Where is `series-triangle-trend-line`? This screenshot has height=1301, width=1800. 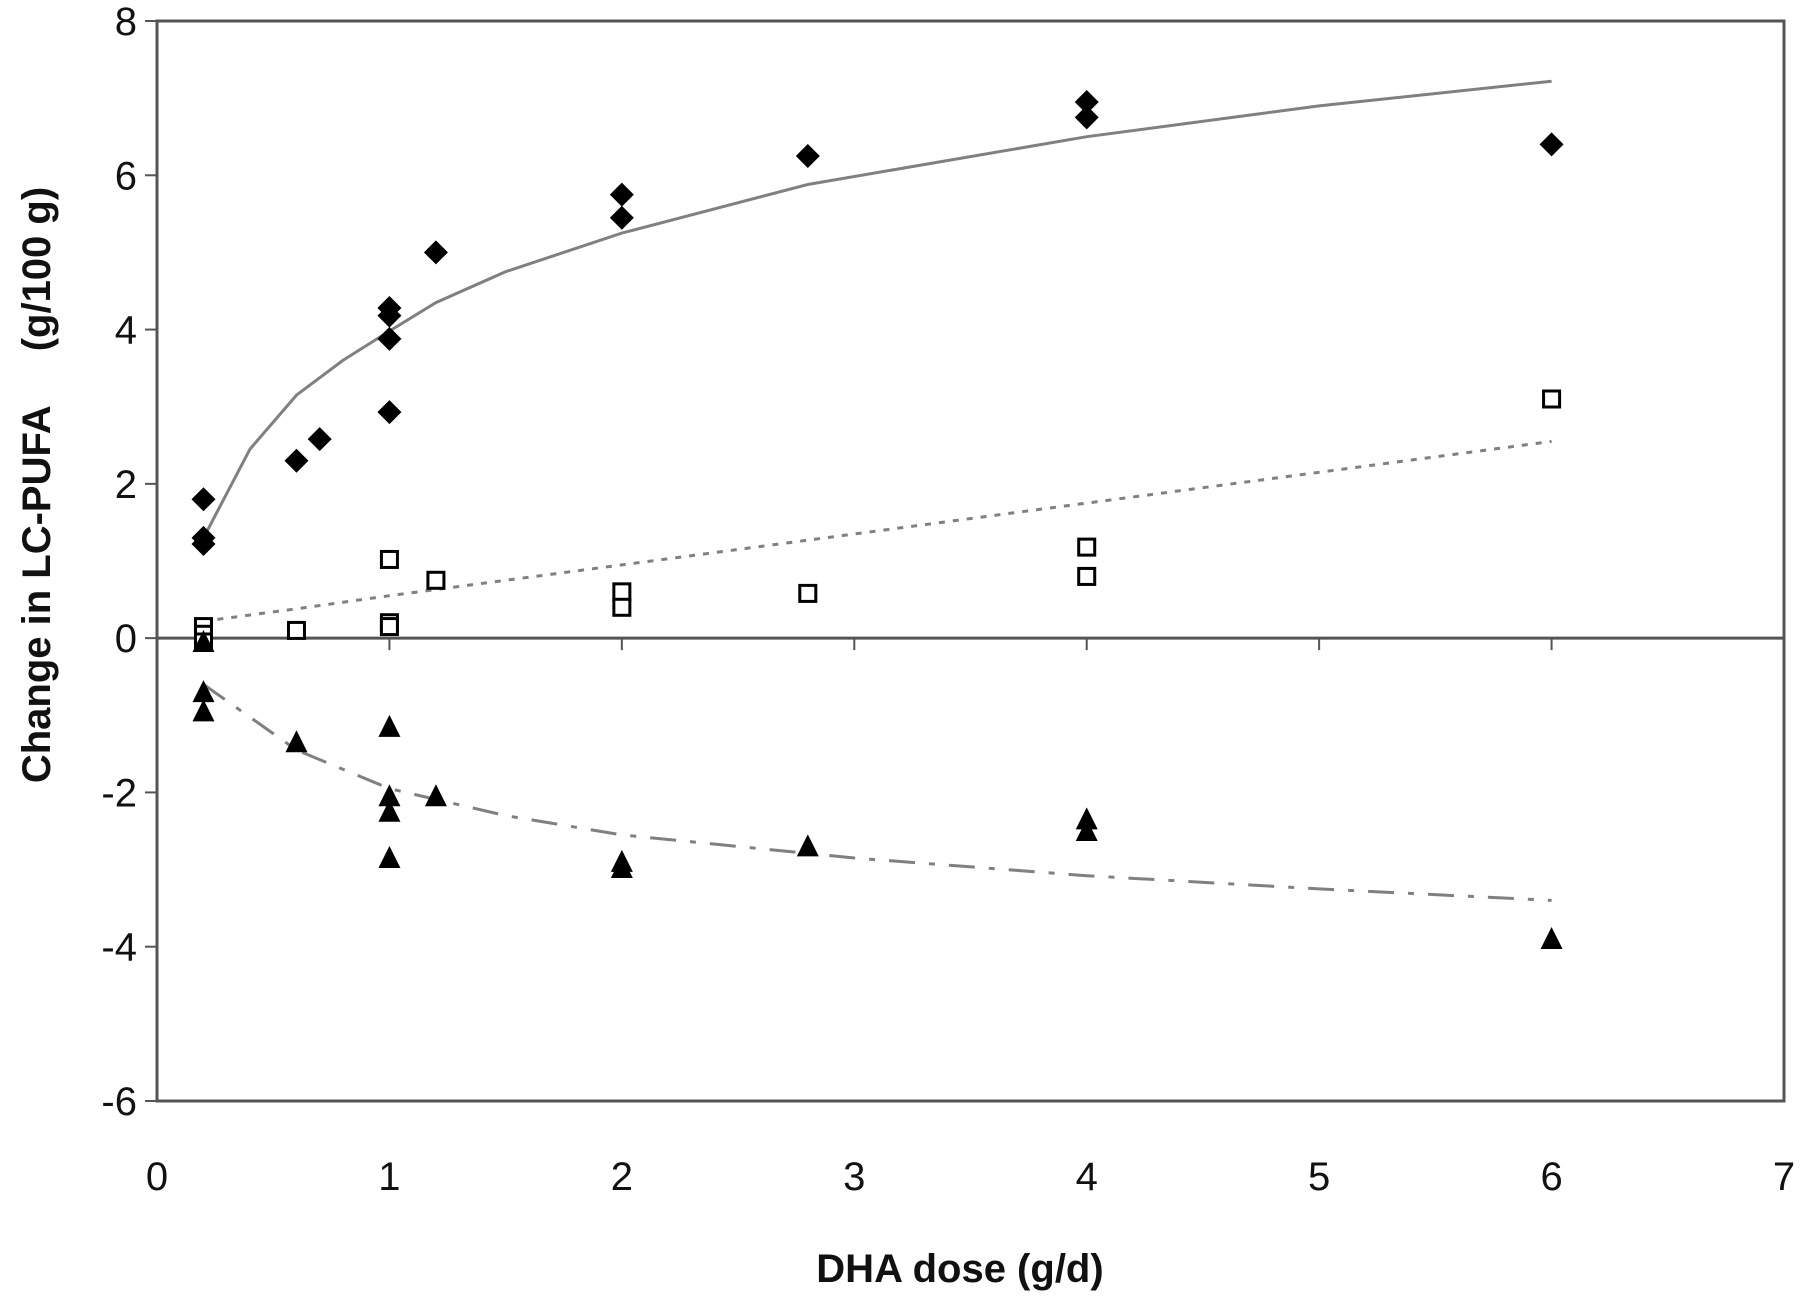 series-triangle-trend-line is located at coordinates (877, 792).